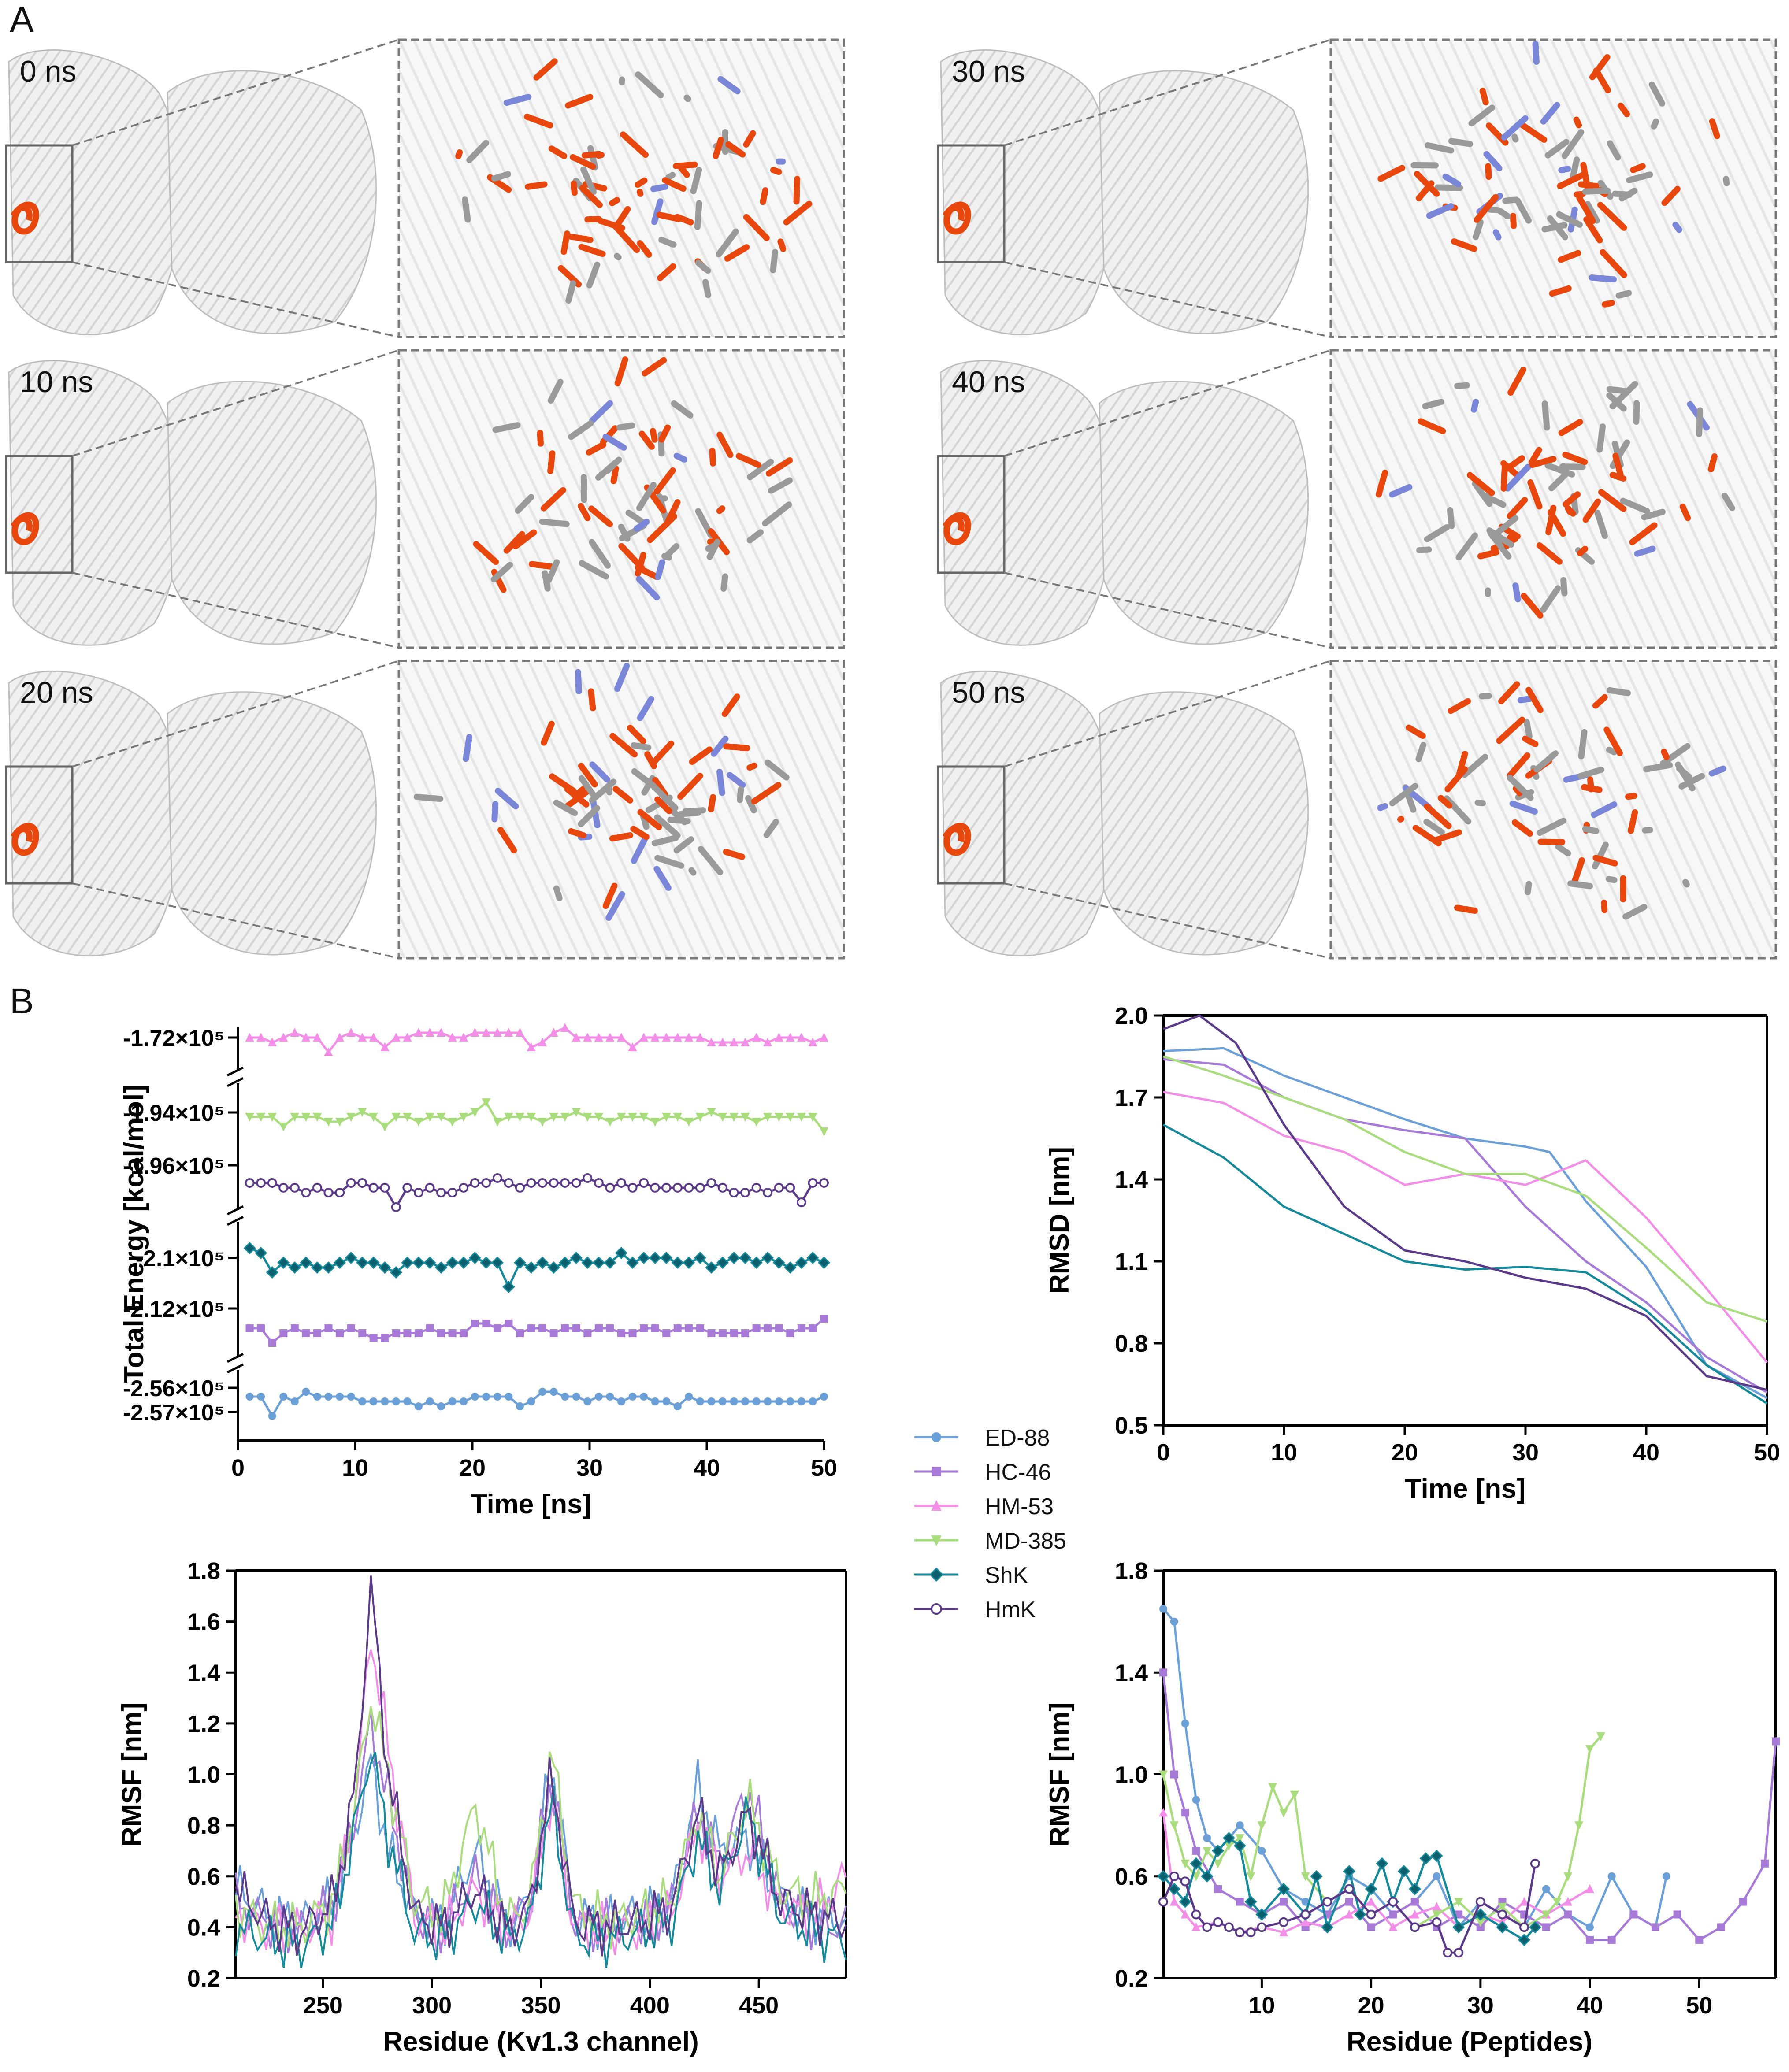 This screenshot has width=1789, height=2072. Describe the element at coordinates (1357, 810) in the screenshot. I see `snapshot-5: 50 ns` at that location.